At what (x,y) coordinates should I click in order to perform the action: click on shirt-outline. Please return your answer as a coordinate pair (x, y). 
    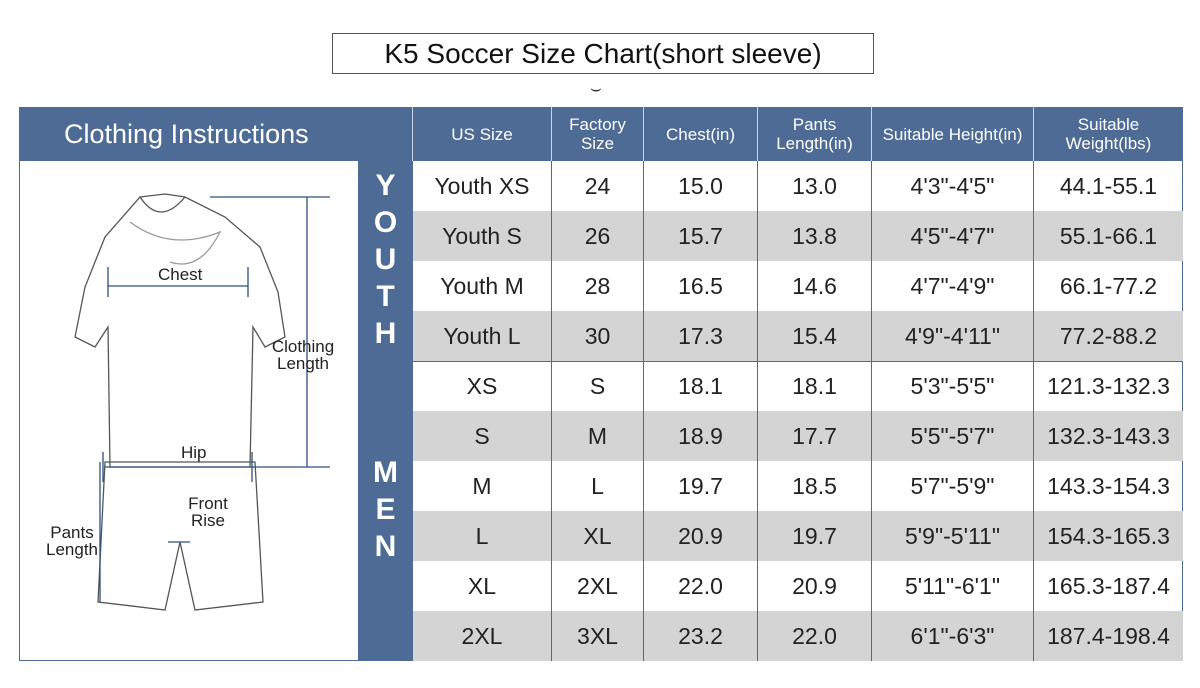
    Looking at the image, I should click on (180, 330).